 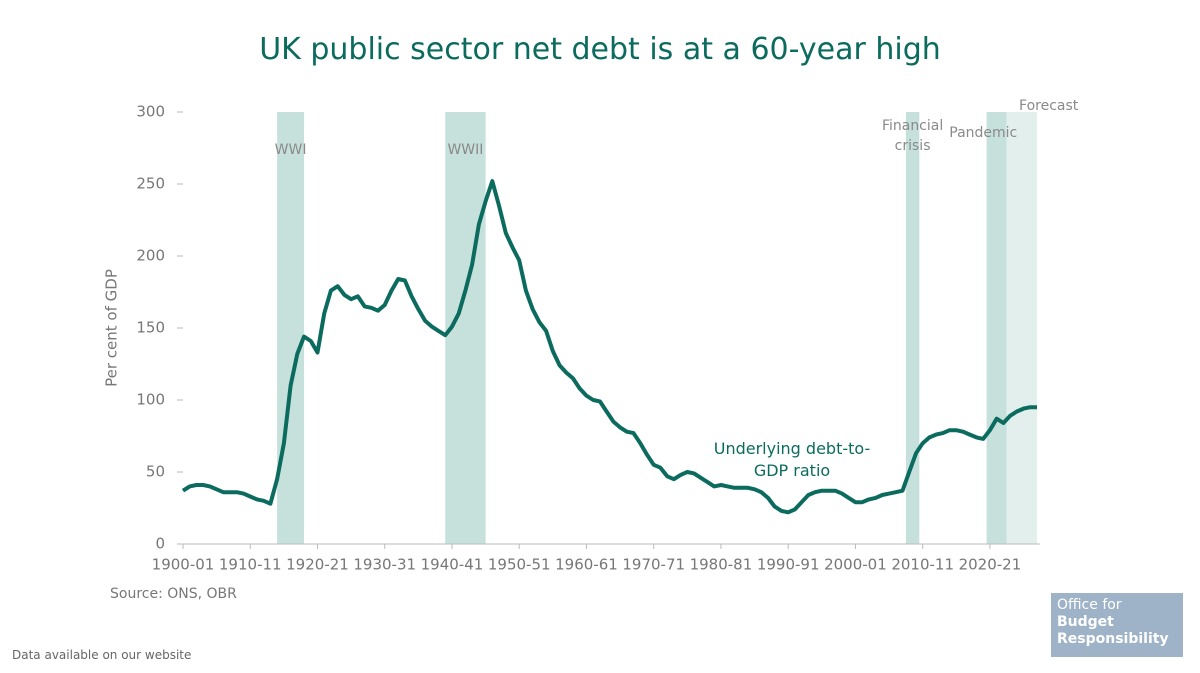 What do you see at coordinates (922, 565) in the screenshot?
I see `x-tick-label: 2010-11` at bounding box center [922, 565].